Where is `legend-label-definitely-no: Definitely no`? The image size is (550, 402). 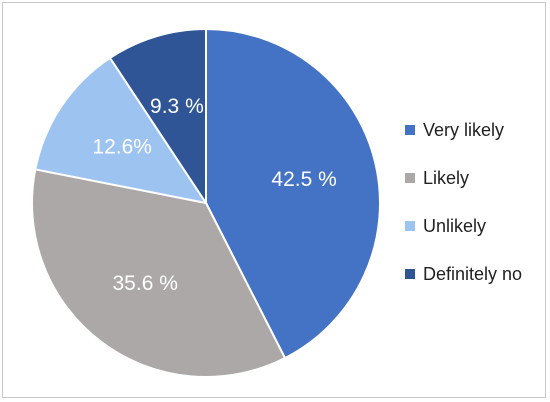
legend-label-definitely-no: Definitely no is located at coordinates (472, 274).